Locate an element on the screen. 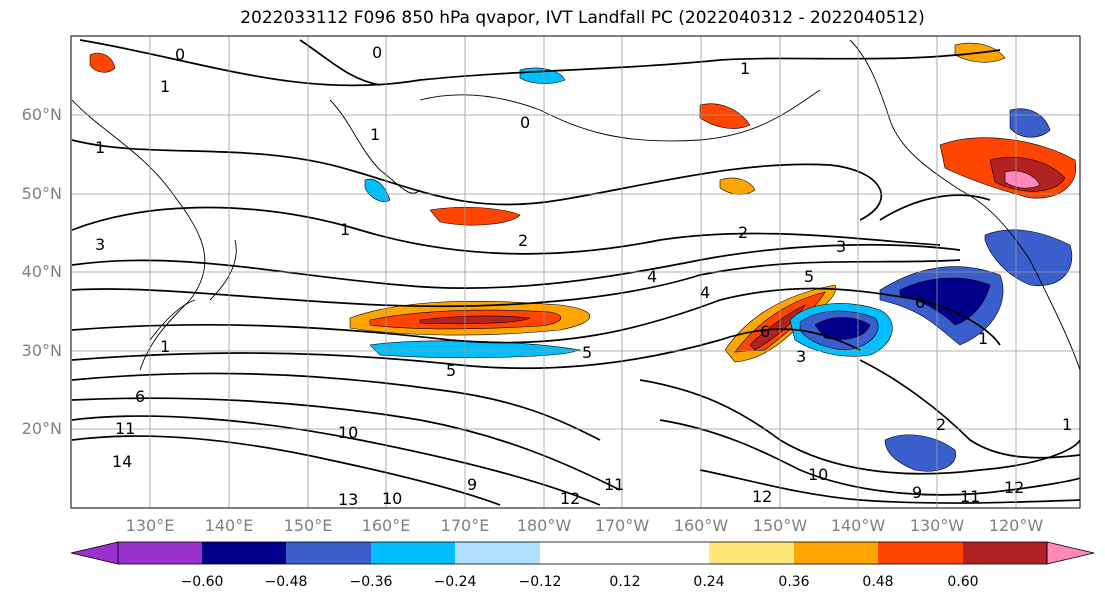 The image size is (1105, 601). lon-tick-label: 150°W is located at coordinates (780, 525).